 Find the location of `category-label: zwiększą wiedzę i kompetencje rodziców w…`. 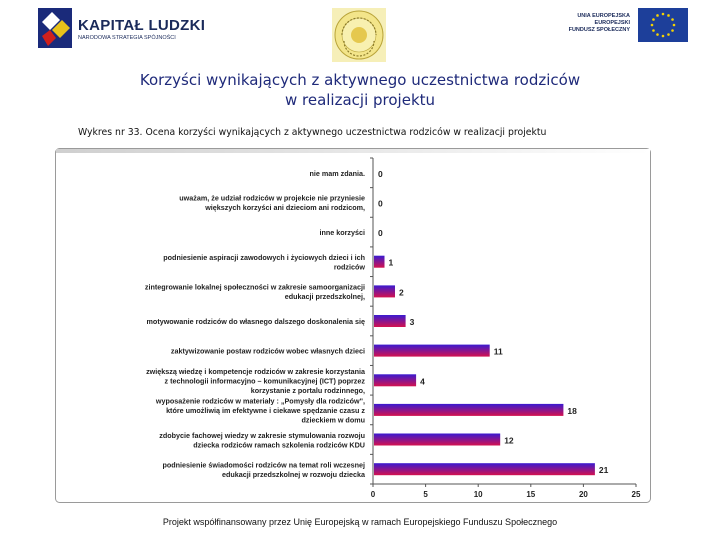

category-label: zwiększą wiedzę i kompetencje rodziców w… is located at coordinates (256, 381).